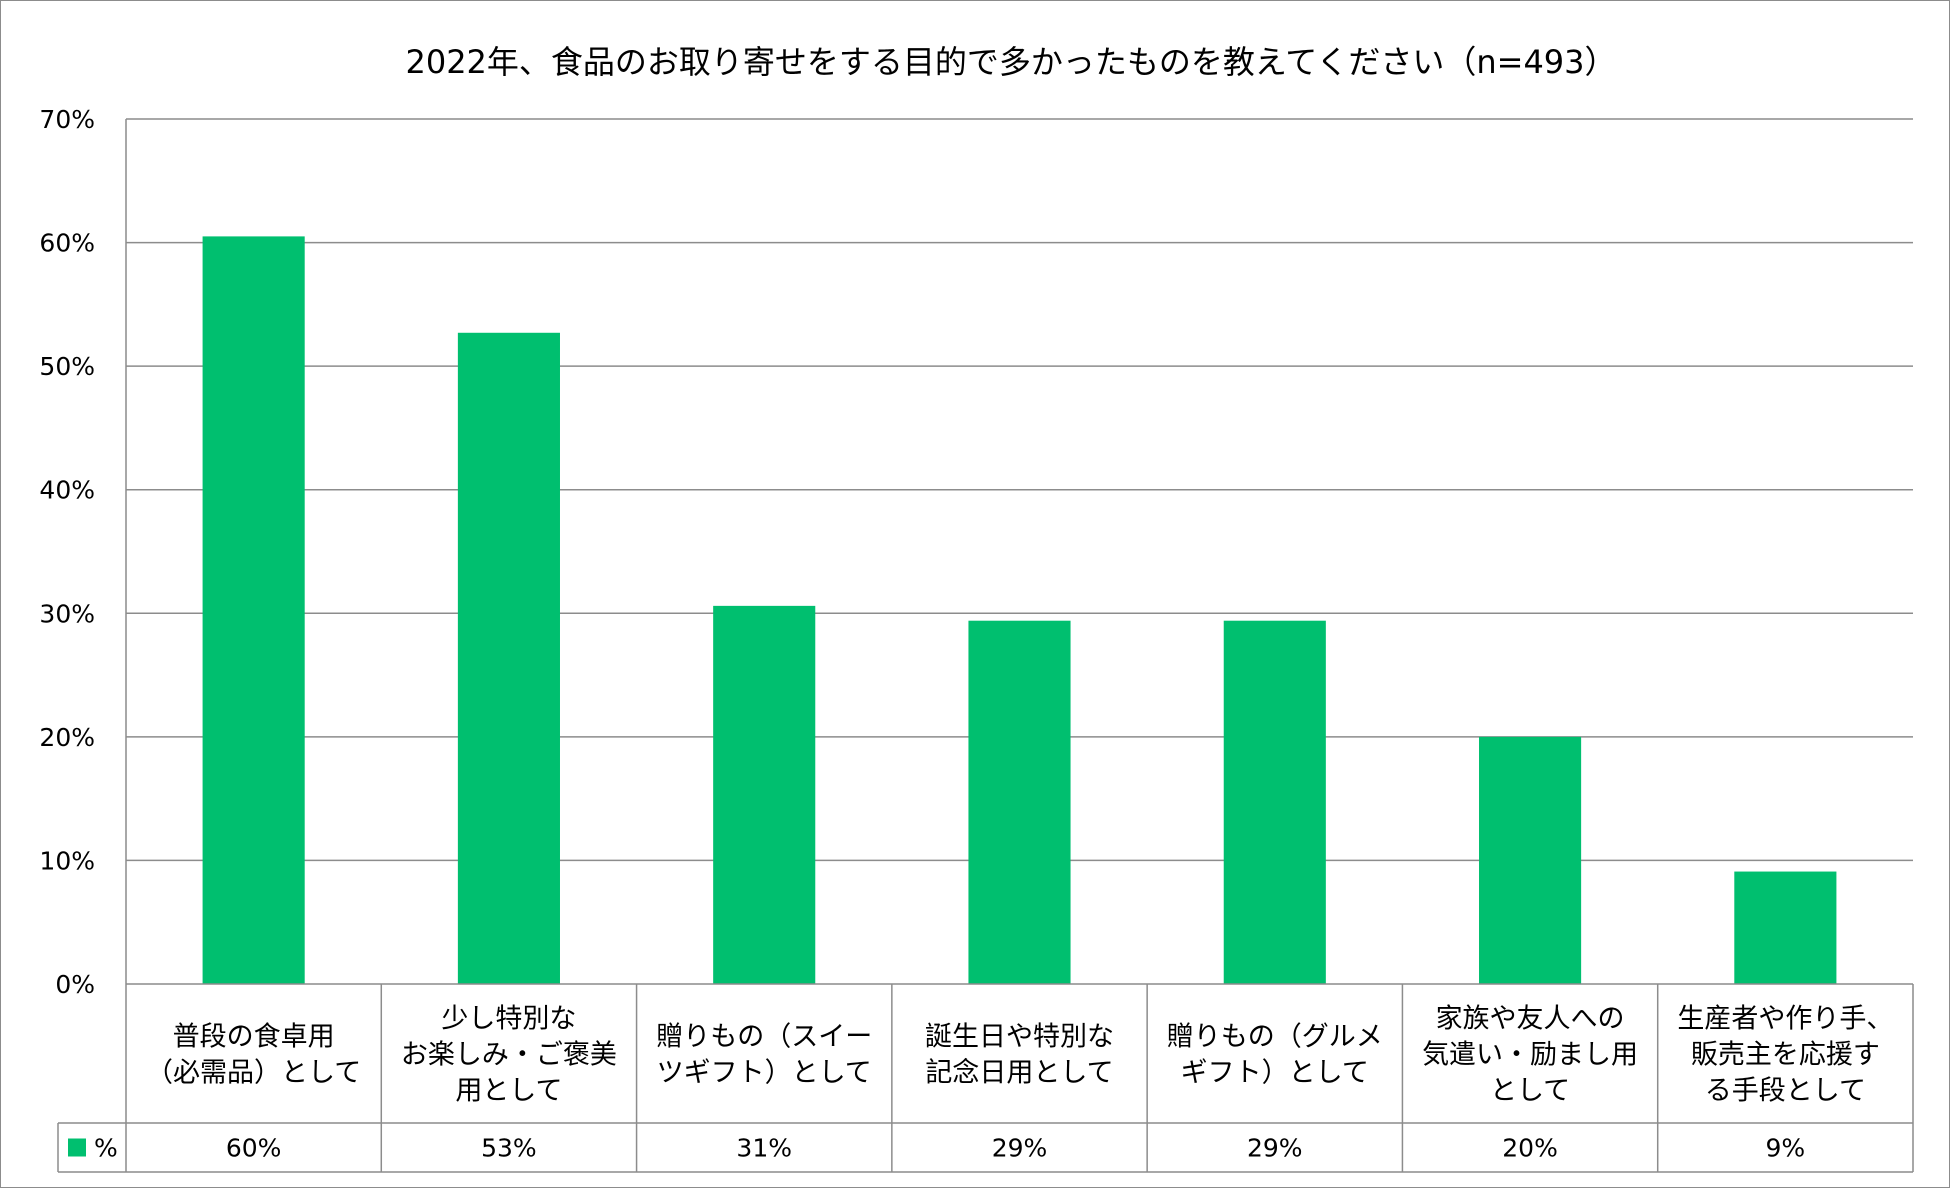 The image size is (1950, 1189). What do you see at coordinates (75, 984) in the screenshot?
I see `y-tick-label: 0%` at bounding box center [75, 984].